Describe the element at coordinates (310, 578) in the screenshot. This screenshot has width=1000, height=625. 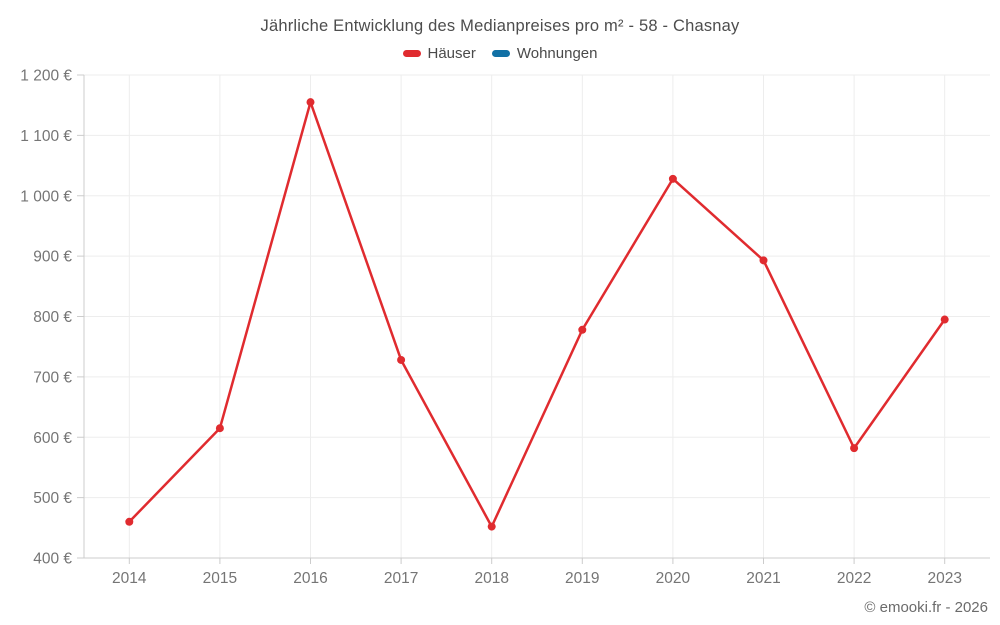
I see `x-tick-label: 2016` at that location.